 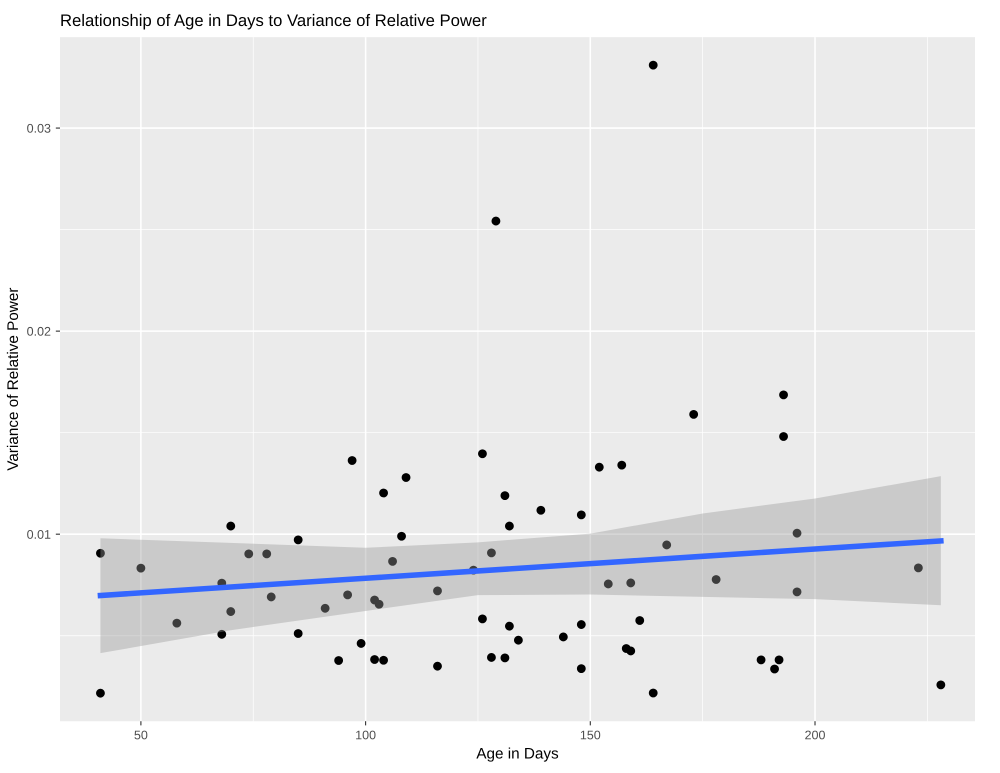 I want to click on x-tick-label: 100, so click(x=366, y=735).